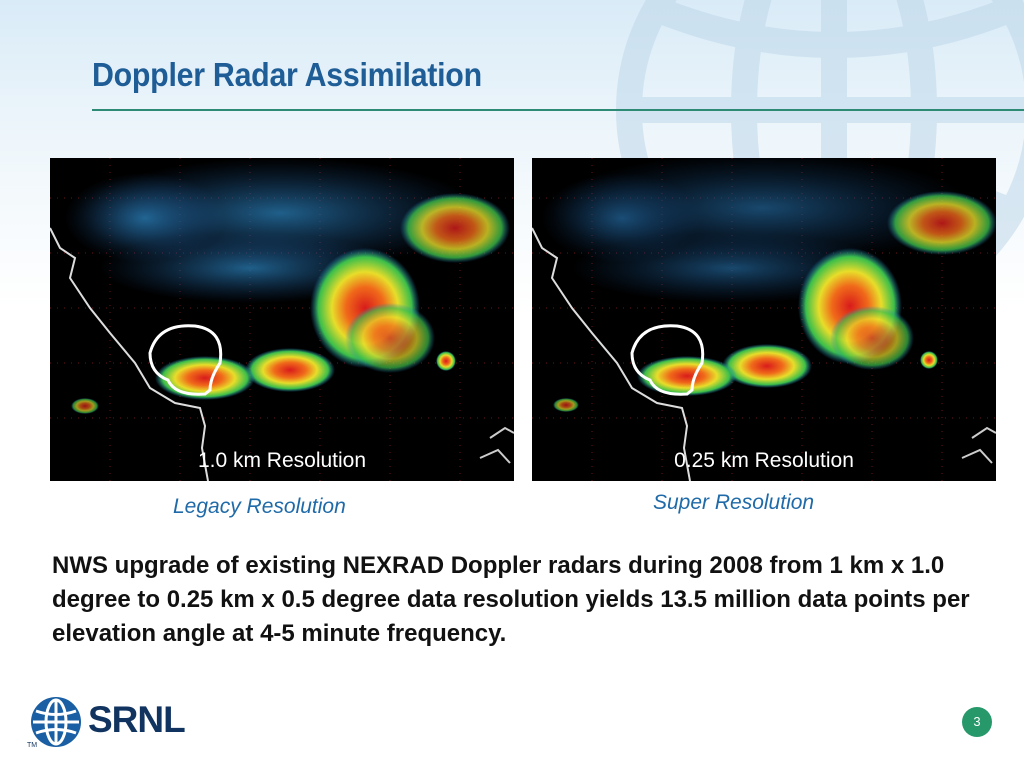 This screenshot has width=1024, height=768. What do you see at coordinates (32, 745) in the screenshot?
I see `trademark-mark: TM` at bounding box center [32, 745].